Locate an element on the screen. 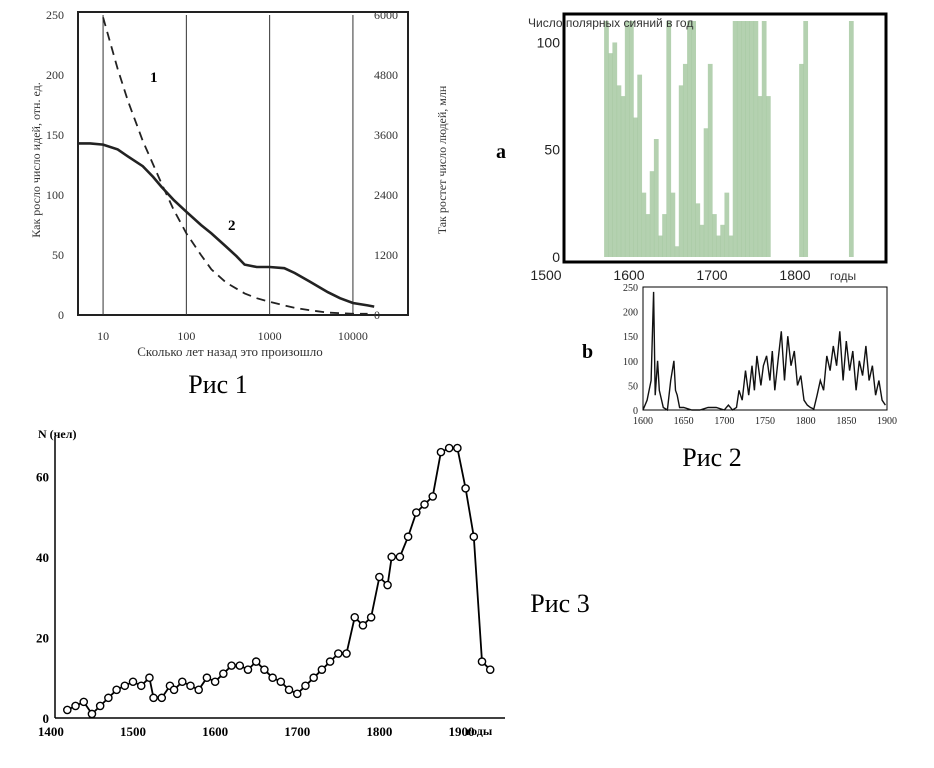 The image size is (934, 768). fig2b-series-line is located at coordinates (764, 351).